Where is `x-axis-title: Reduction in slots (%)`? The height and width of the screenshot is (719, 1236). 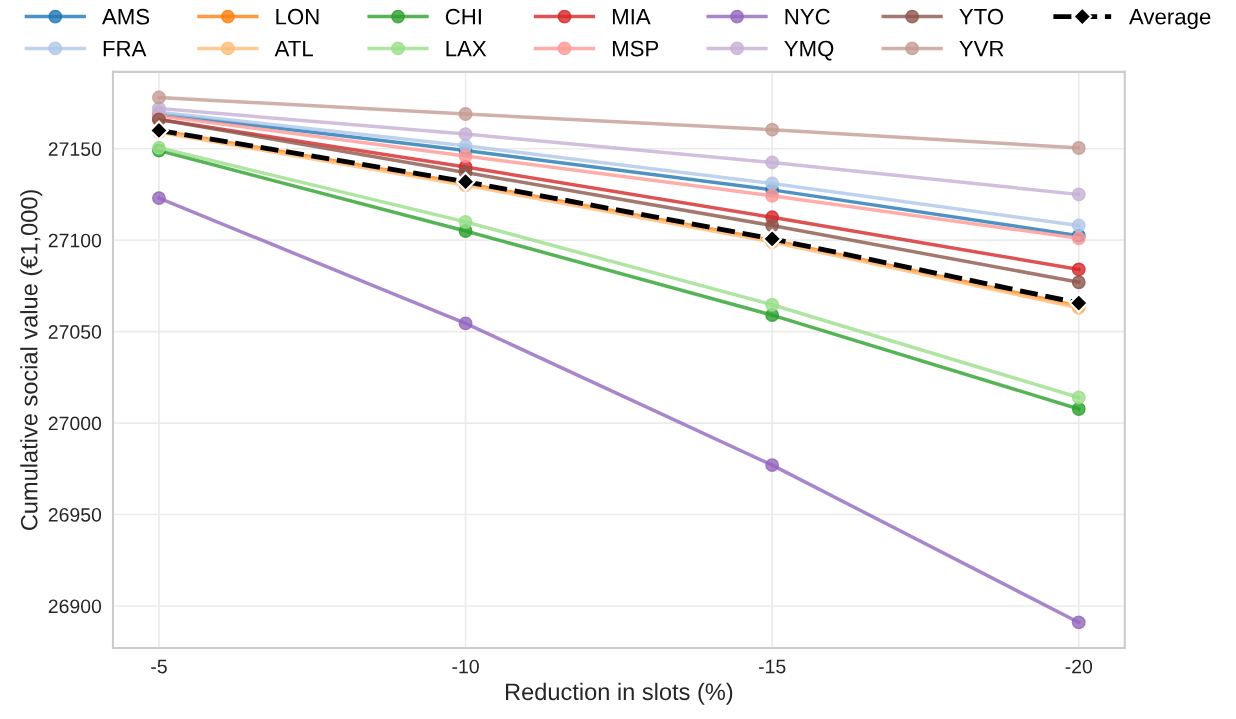 x-axis-title: Reduction in slots (%) is located at coordinates (619, 693).